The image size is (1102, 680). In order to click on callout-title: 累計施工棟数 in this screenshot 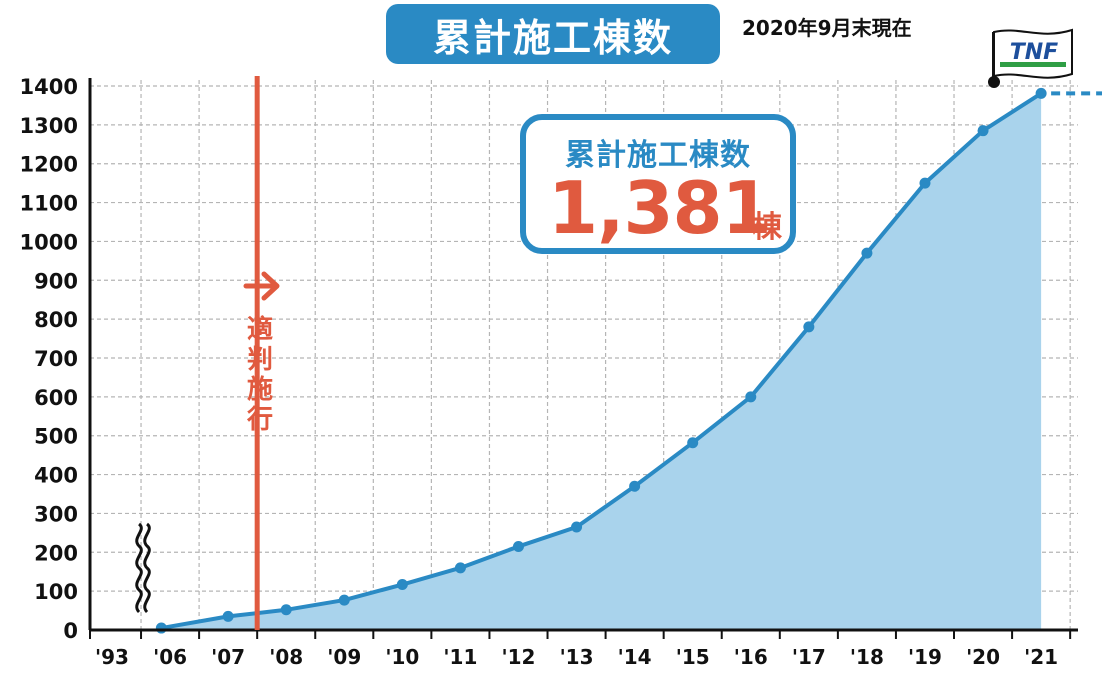, I will do `click(658, 155)`.